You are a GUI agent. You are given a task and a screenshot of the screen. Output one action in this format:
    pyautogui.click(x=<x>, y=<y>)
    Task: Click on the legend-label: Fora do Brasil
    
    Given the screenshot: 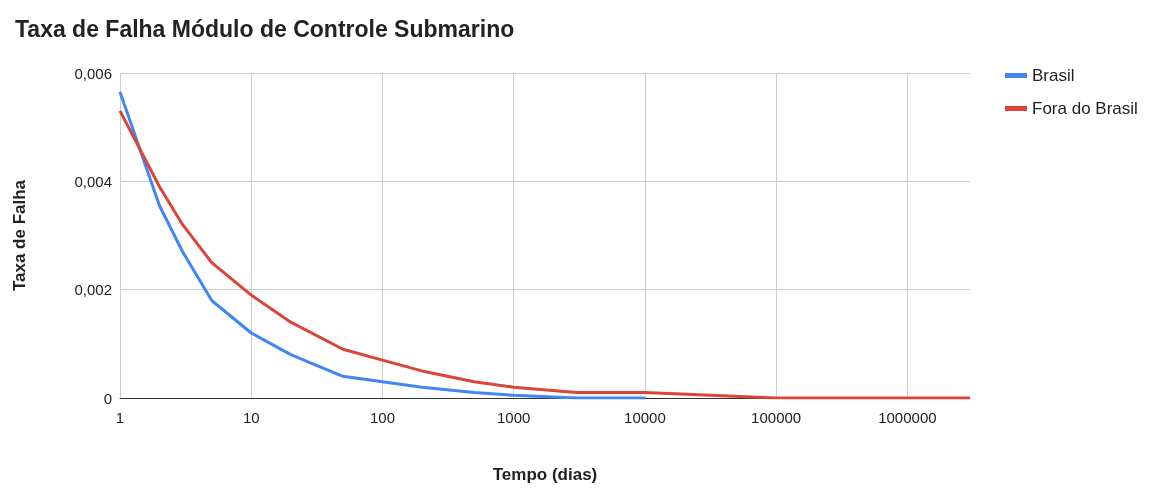 What is the action you would take?
    pyautogui.click(x=1085, y=108)
    